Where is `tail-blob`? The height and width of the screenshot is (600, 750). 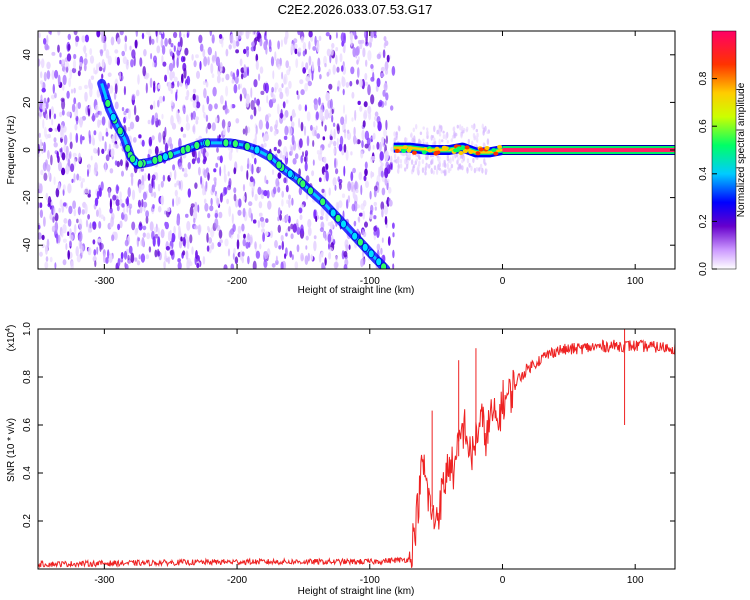 tail-blob is located at coordinates (463, 148).